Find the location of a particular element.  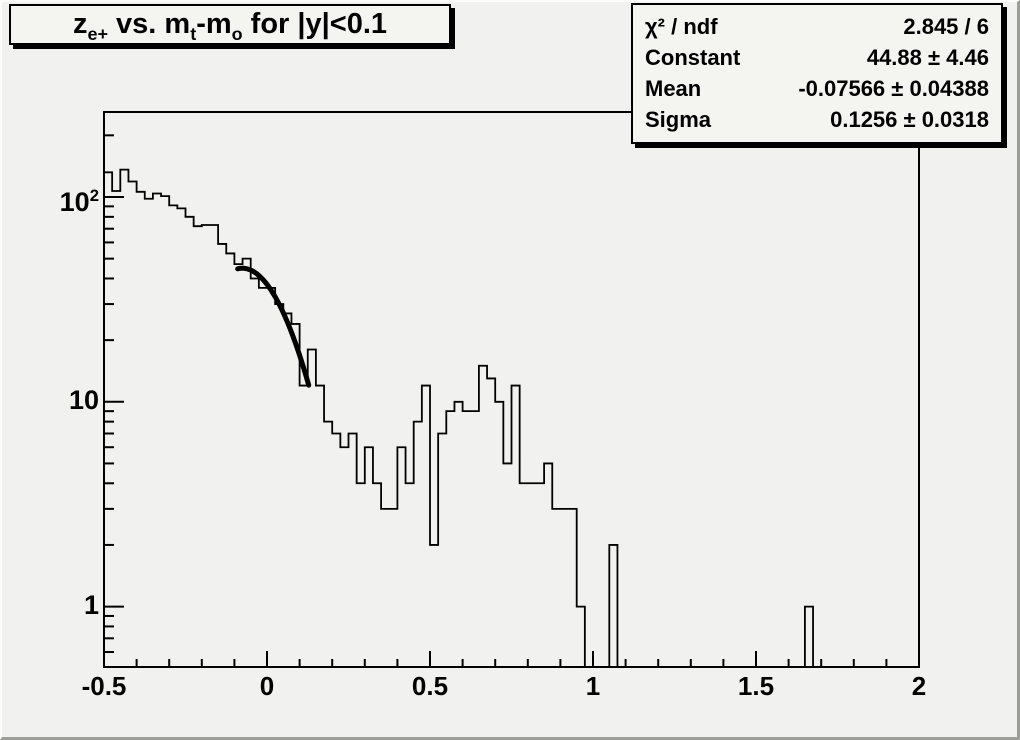

x-axis-tick-label: 1.5 is located at coordinates (756, 686).